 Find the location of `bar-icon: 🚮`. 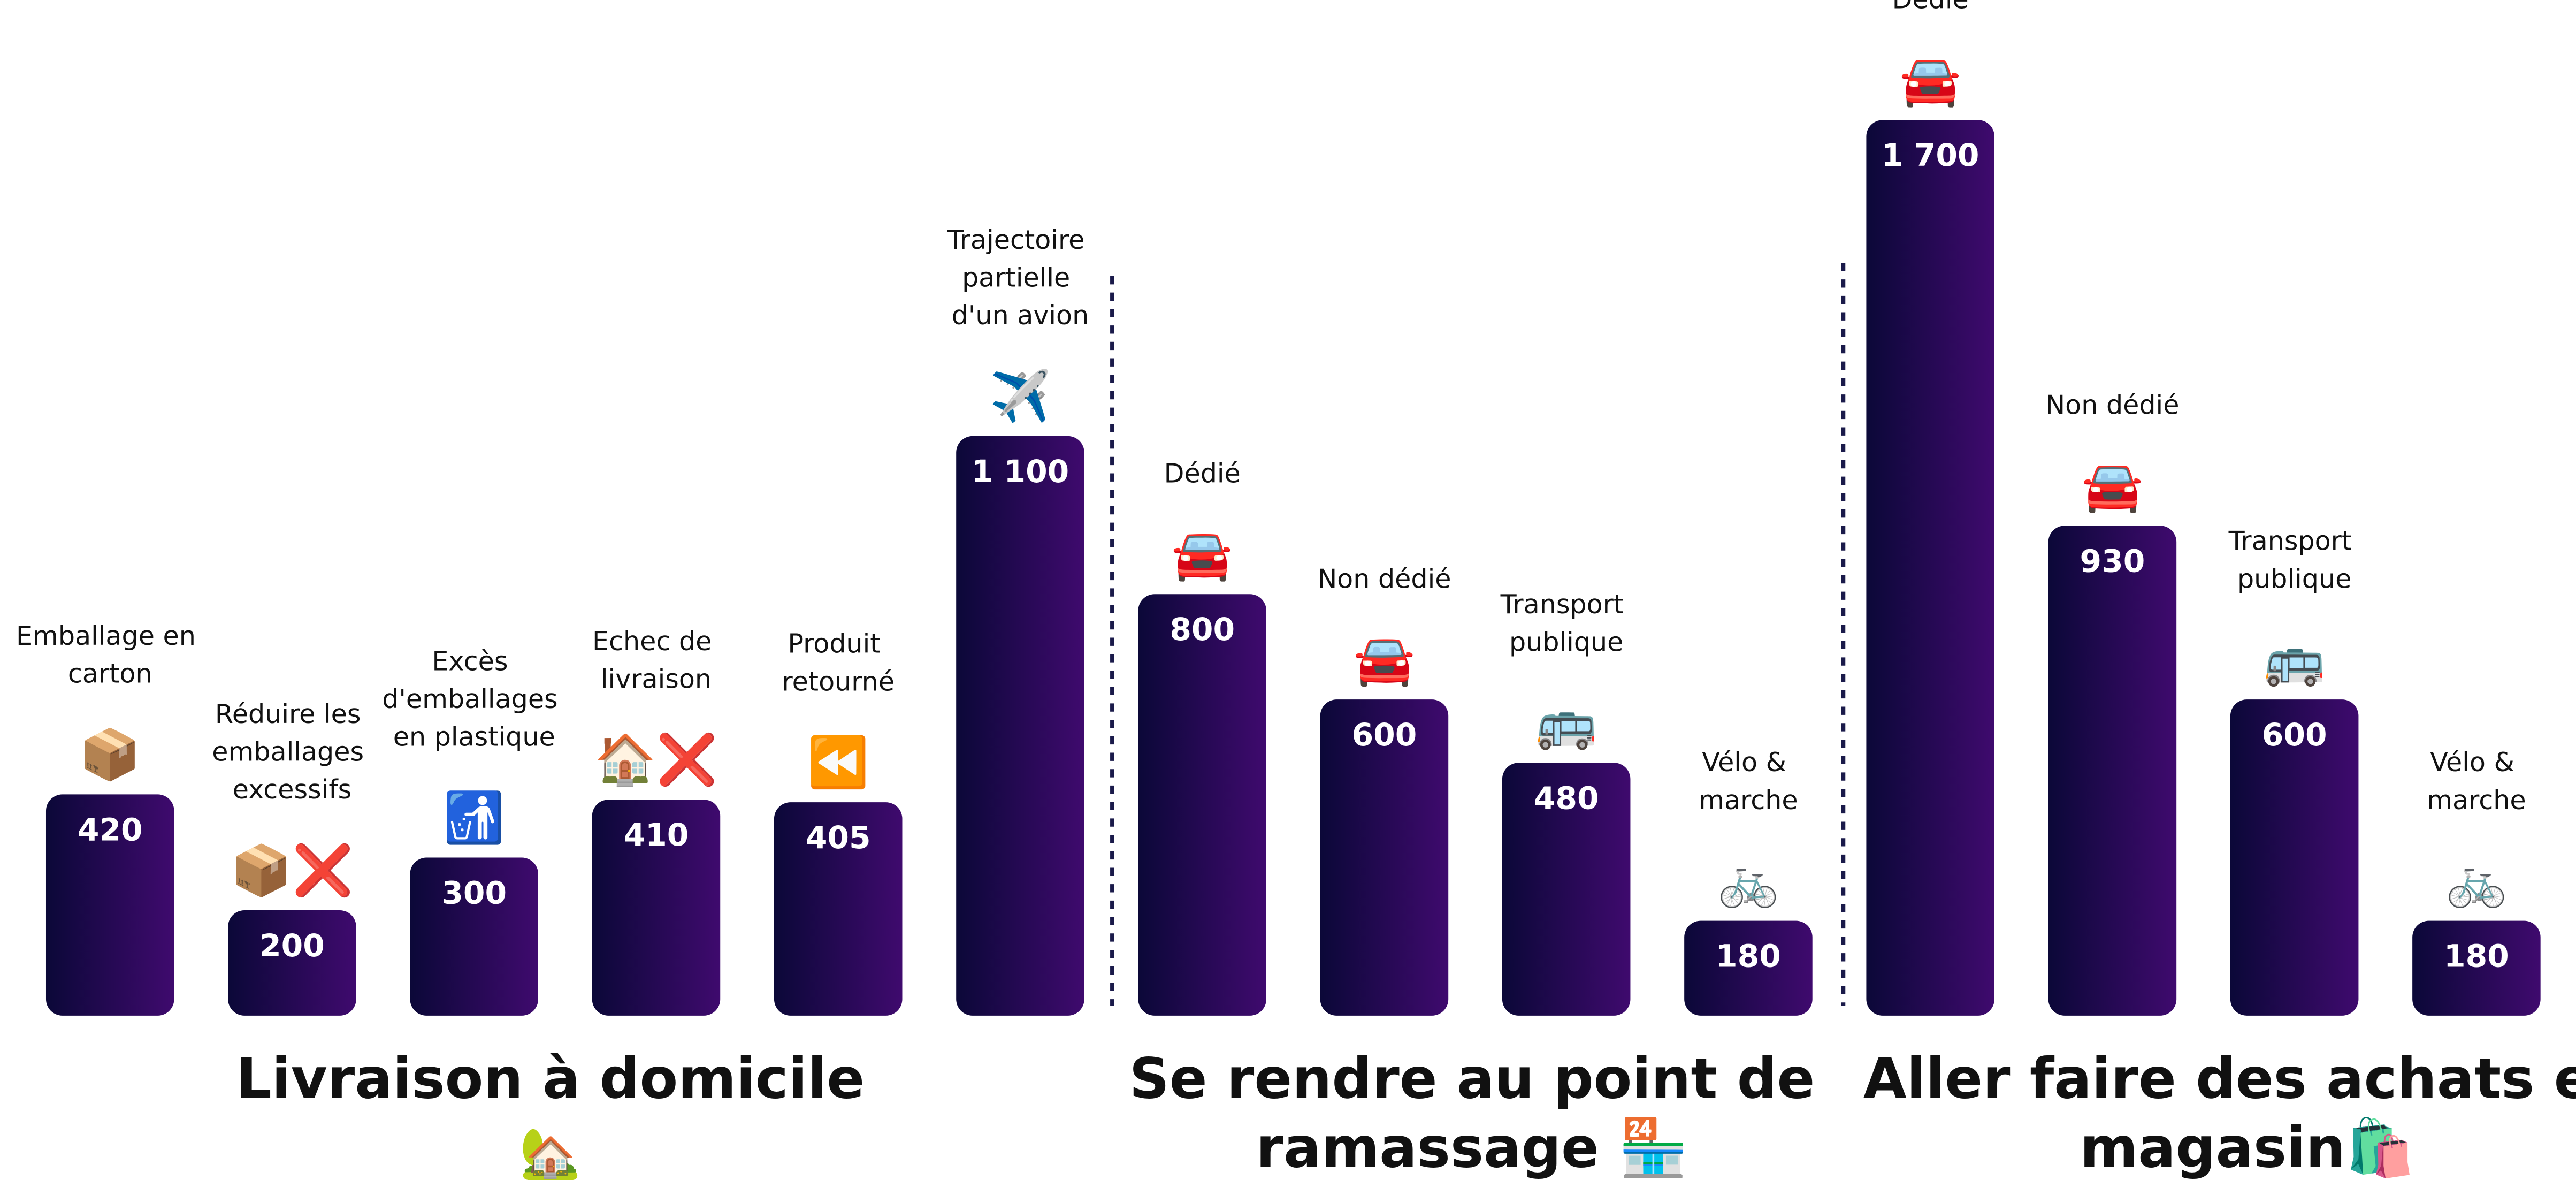

bar-icon: 🚮 is located at coordinates (474, 818).